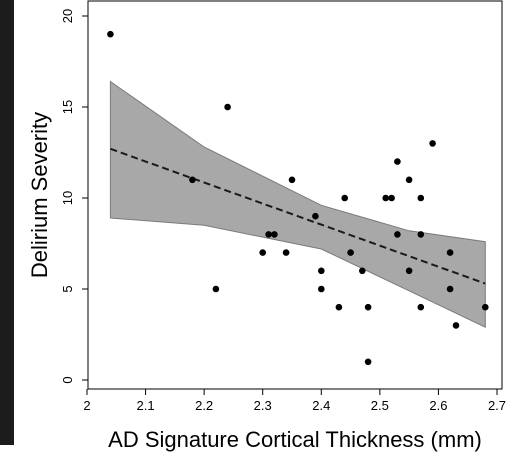 The height and width of the screenshot is (462, 527). Describe the element at coordinates (380, 405) in the screenshot. I see `x-tick-label: 2.5` at that location.